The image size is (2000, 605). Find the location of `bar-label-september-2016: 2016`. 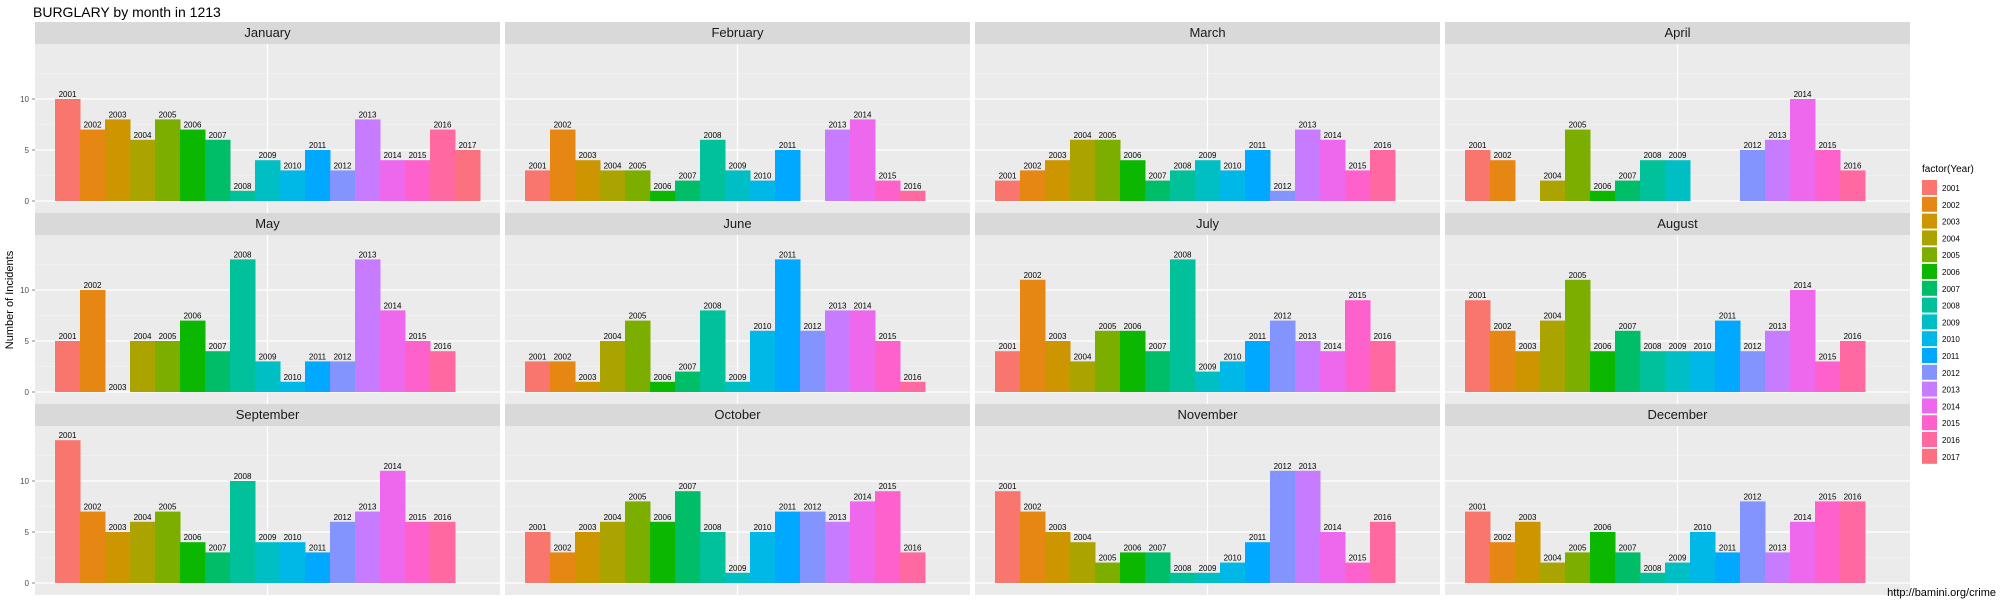

bar-label-september-2016: 2016 is located at coordinates (443, 517).